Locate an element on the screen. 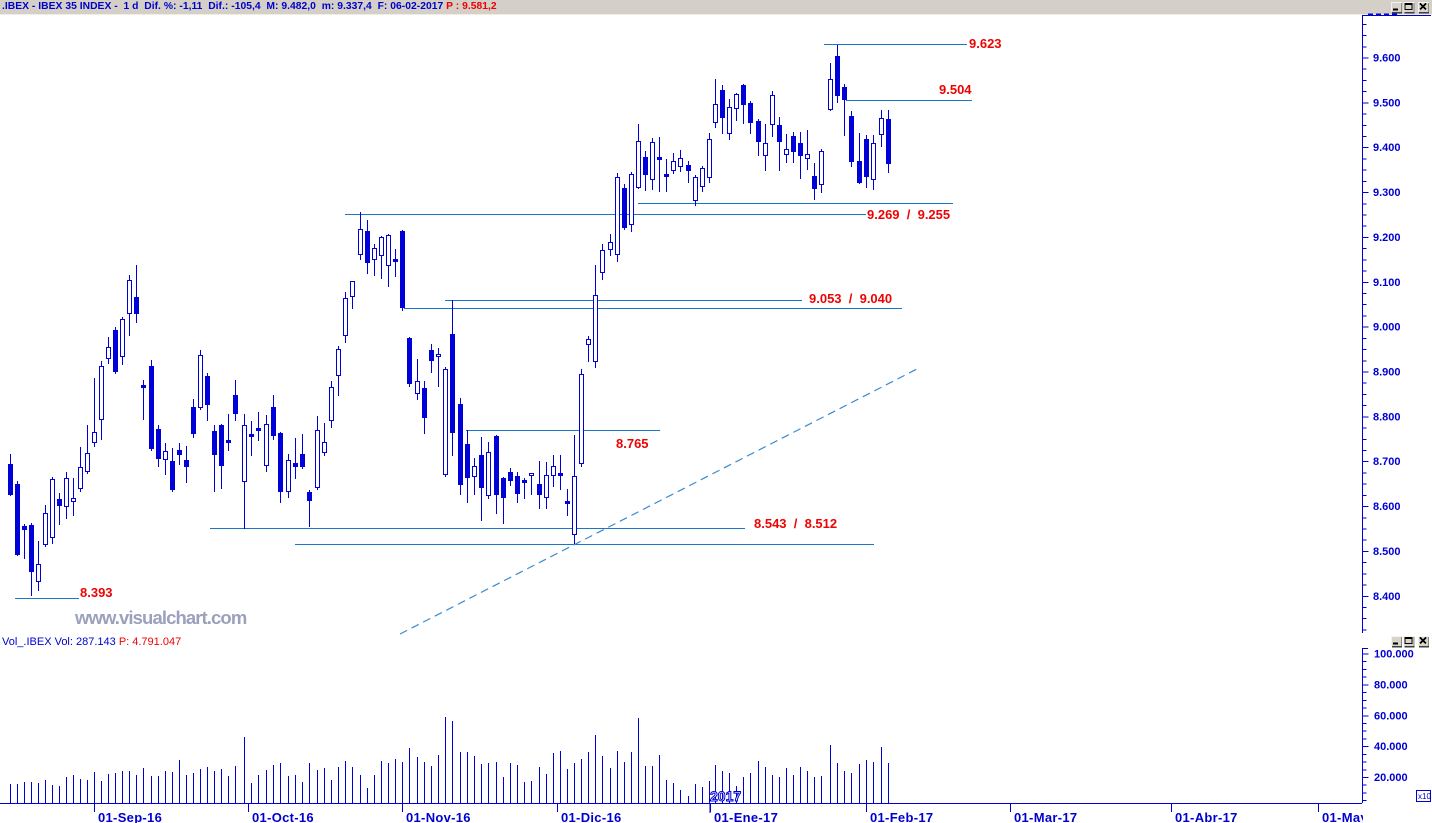 This screenshot has height=823, width=1432. svg-text: www.visualchart.com is located at coordinates (160, 617).